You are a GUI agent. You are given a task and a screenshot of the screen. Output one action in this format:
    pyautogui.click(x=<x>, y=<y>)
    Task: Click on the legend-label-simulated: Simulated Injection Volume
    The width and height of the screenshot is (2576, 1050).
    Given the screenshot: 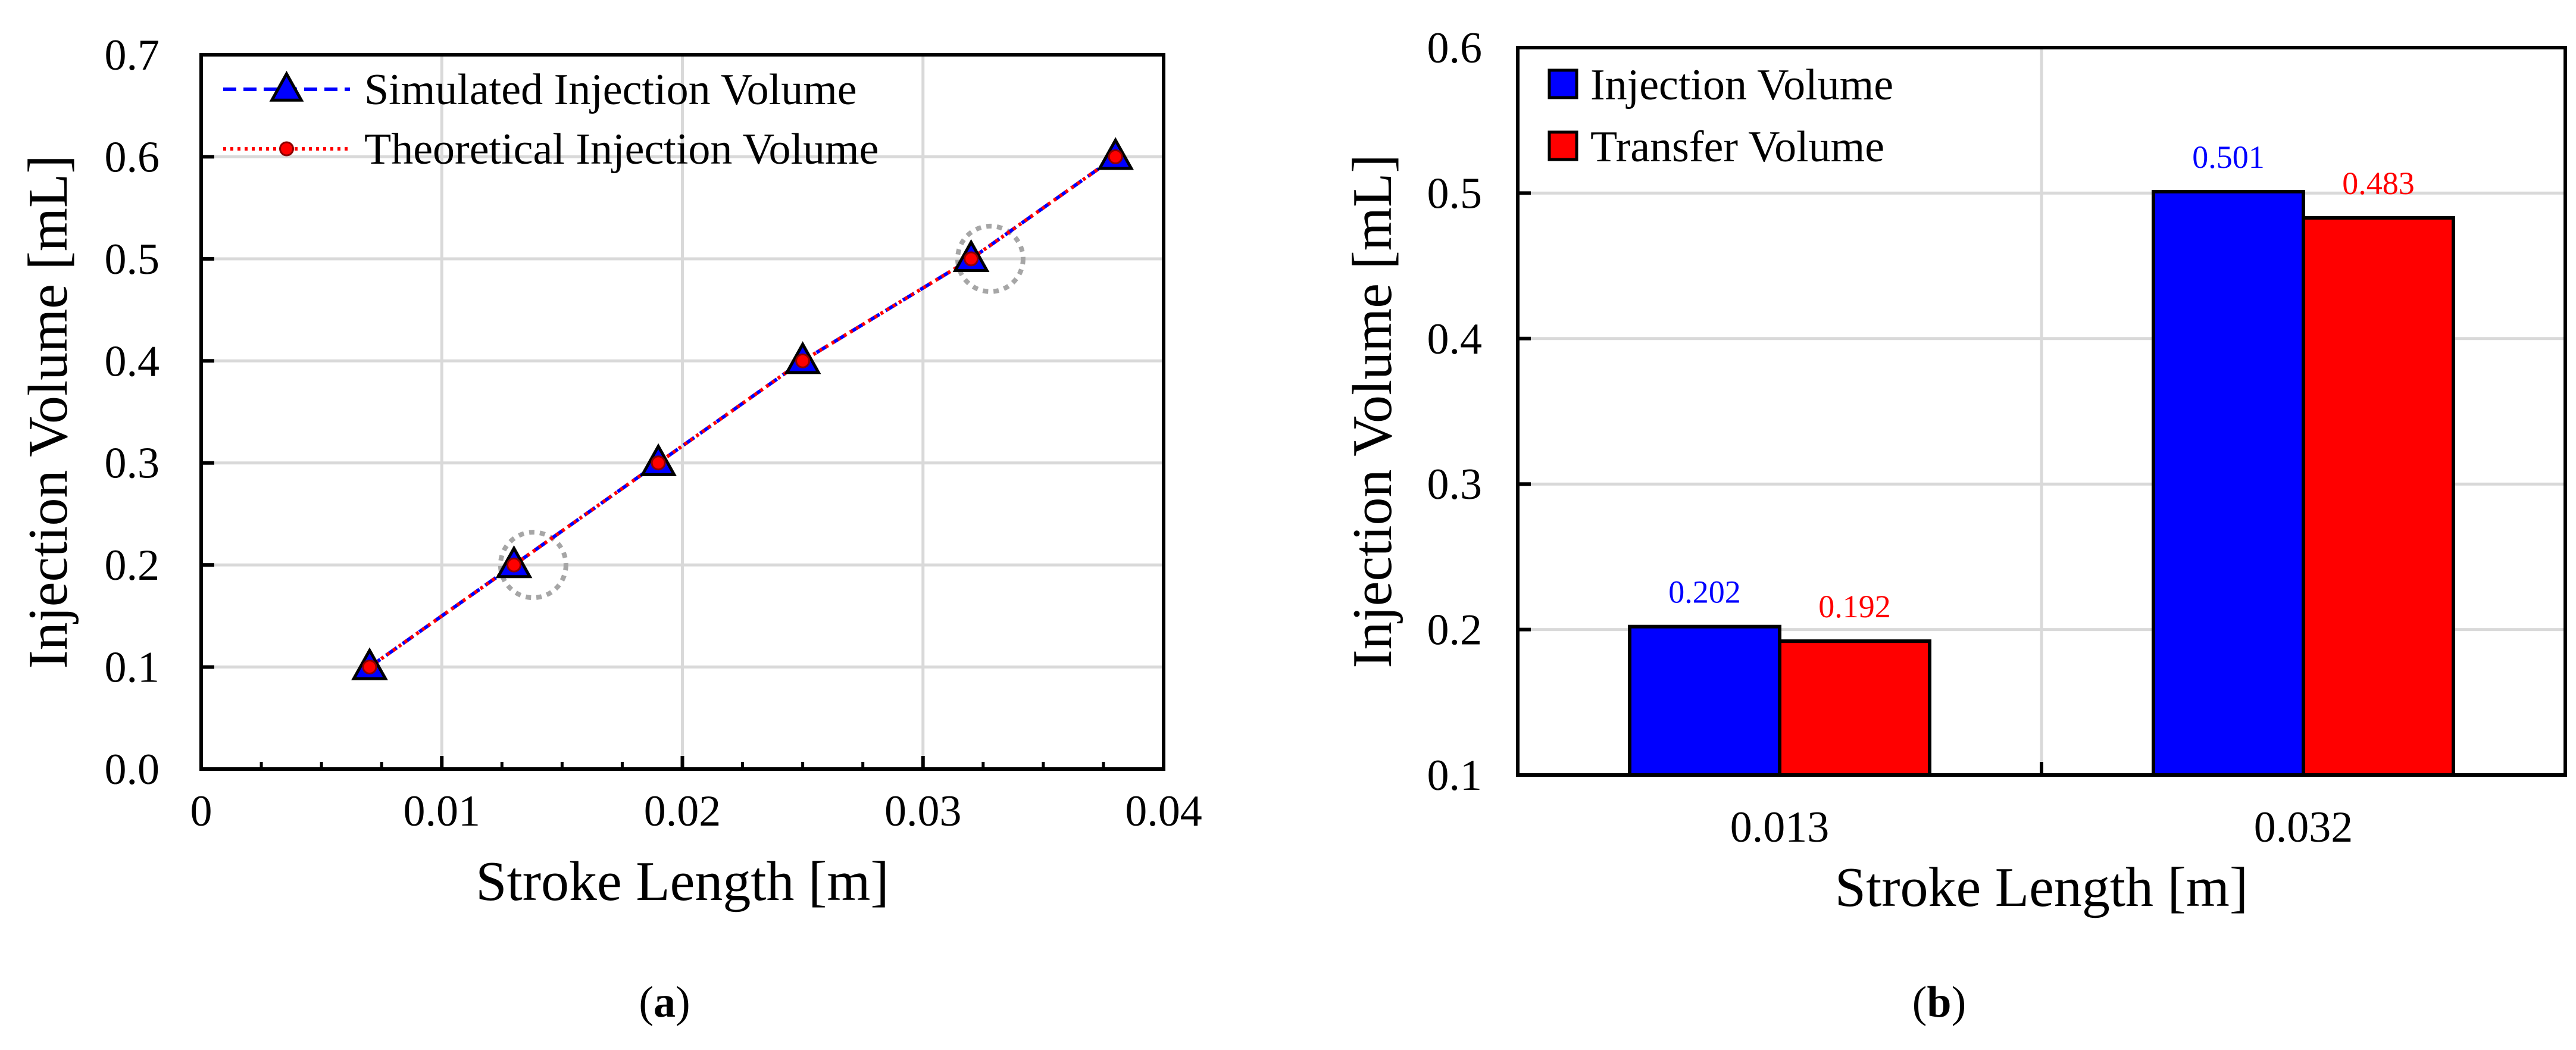 What is the action you would take?
    pyautogui.click(x=610, y=89)
    